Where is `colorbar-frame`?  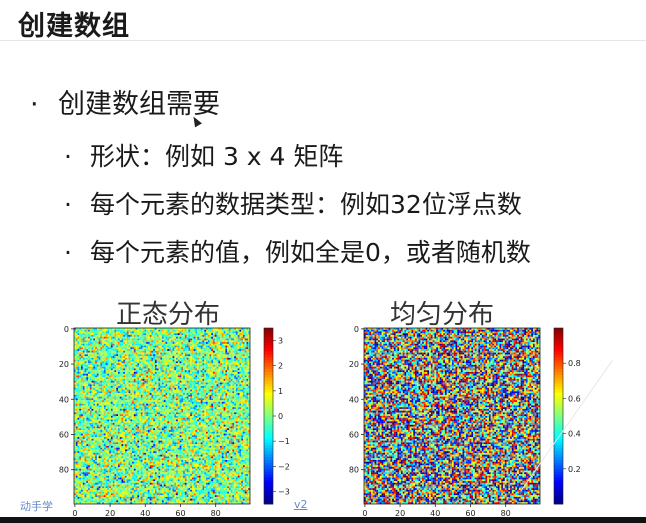 colorbar-frame is located at coordinates (558, 416).